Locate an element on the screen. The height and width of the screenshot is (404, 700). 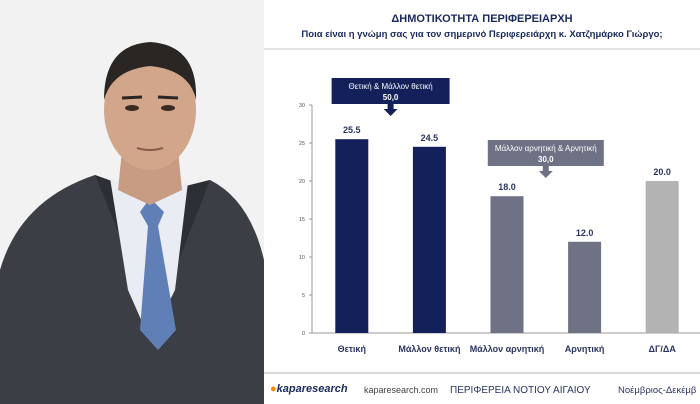
y-tick-label: 30 is located at coordinates (302, 106).